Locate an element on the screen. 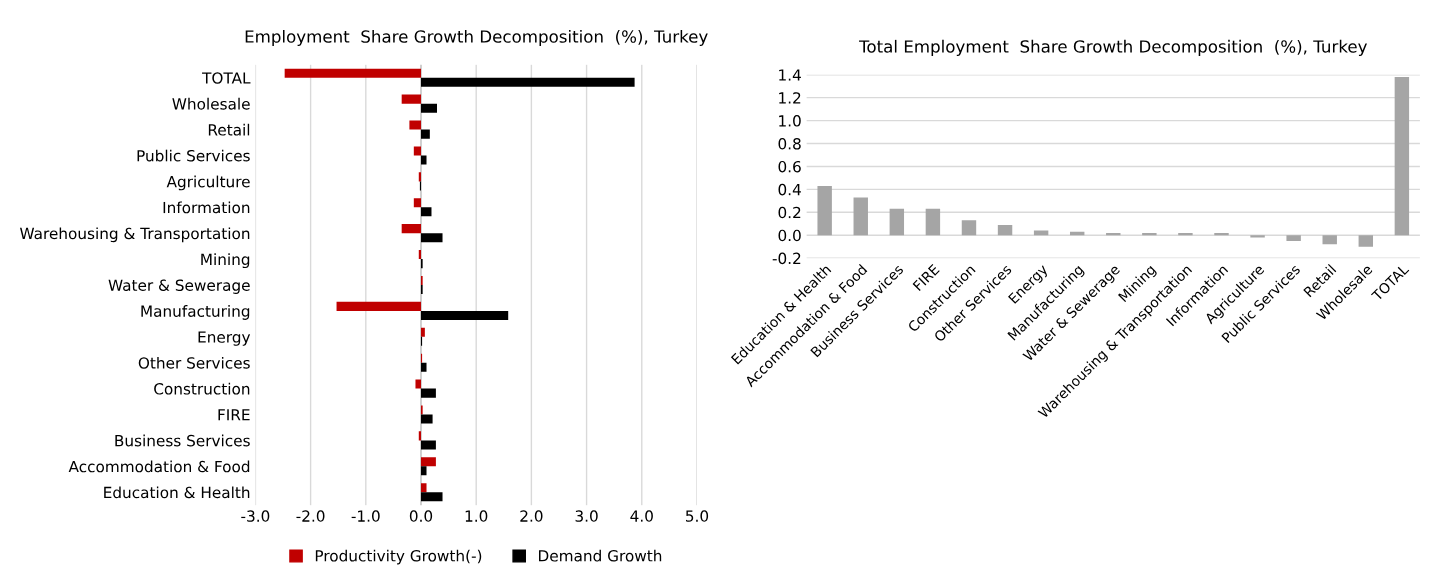 Image resolution: width=1443 pixels, height=584 pixels. x-tick-label: 1.0 is located at coordinates (476, 516).